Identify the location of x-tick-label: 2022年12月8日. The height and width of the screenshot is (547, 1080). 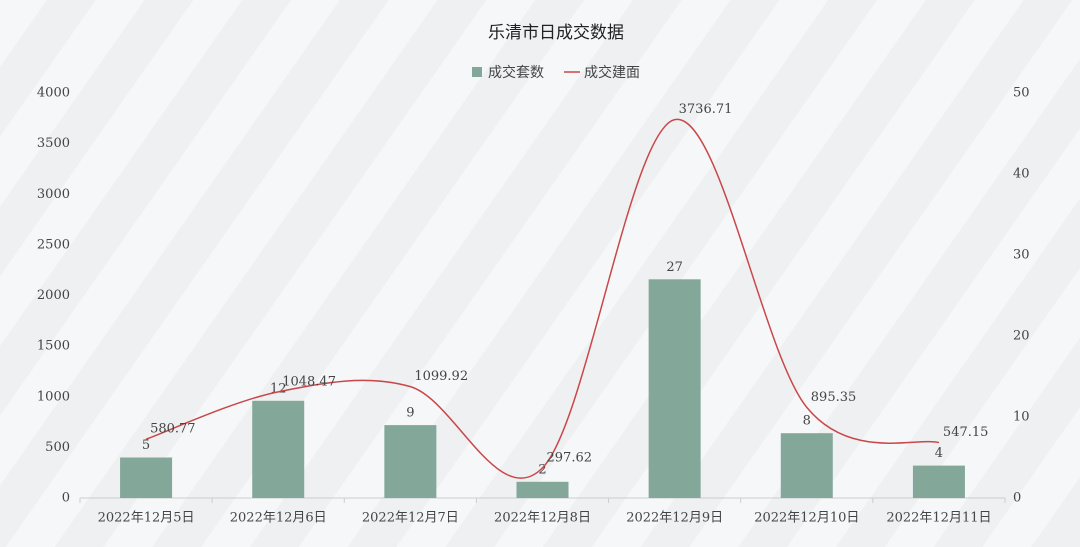
(542, 518).